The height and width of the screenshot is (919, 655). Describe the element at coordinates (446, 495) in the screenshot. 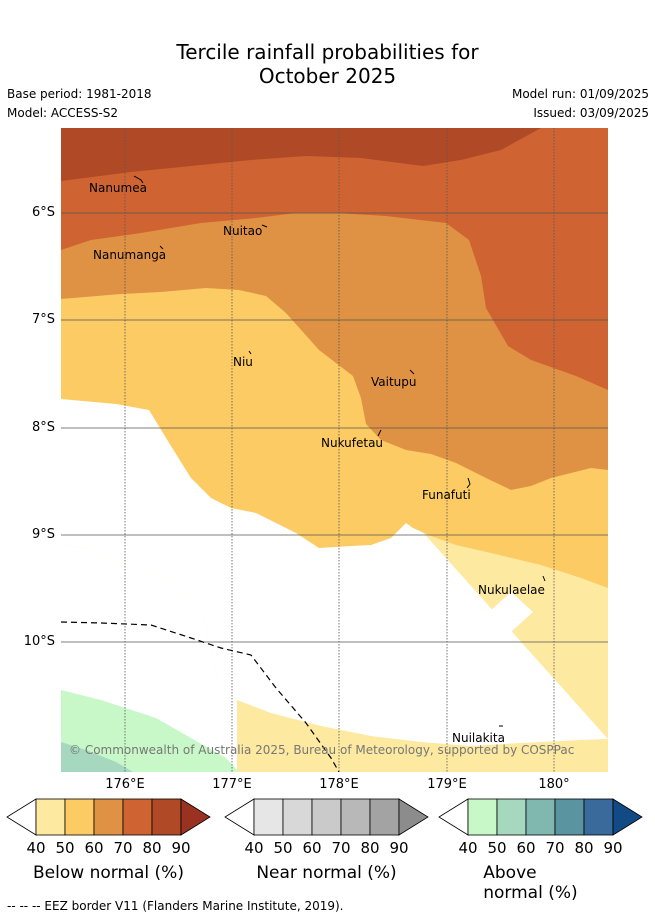

I see `island-label-funafuti: Funafuti` at that location.